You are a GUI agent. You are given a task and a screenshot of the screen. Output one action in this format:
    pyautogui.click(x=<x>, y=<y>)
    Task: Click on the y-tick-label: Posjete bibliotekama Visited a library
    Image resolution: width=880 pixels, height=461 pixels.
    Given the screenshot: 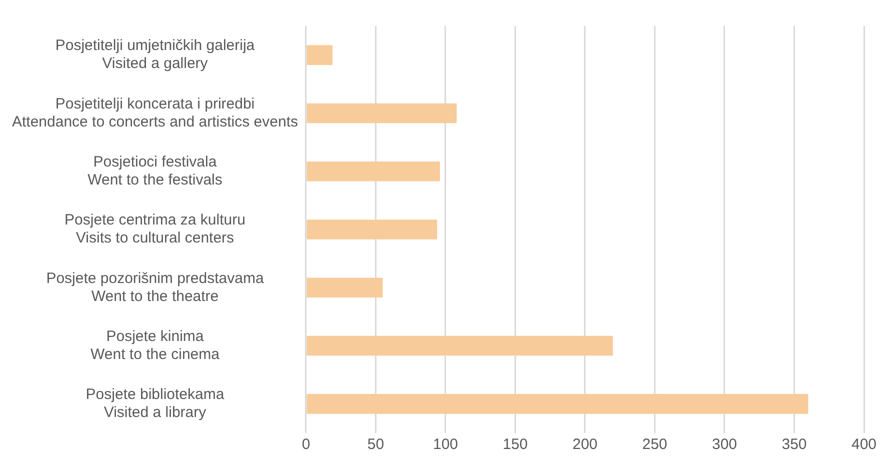 What is the action you would take?
    pyautogui.click(x=155, y=404)
    